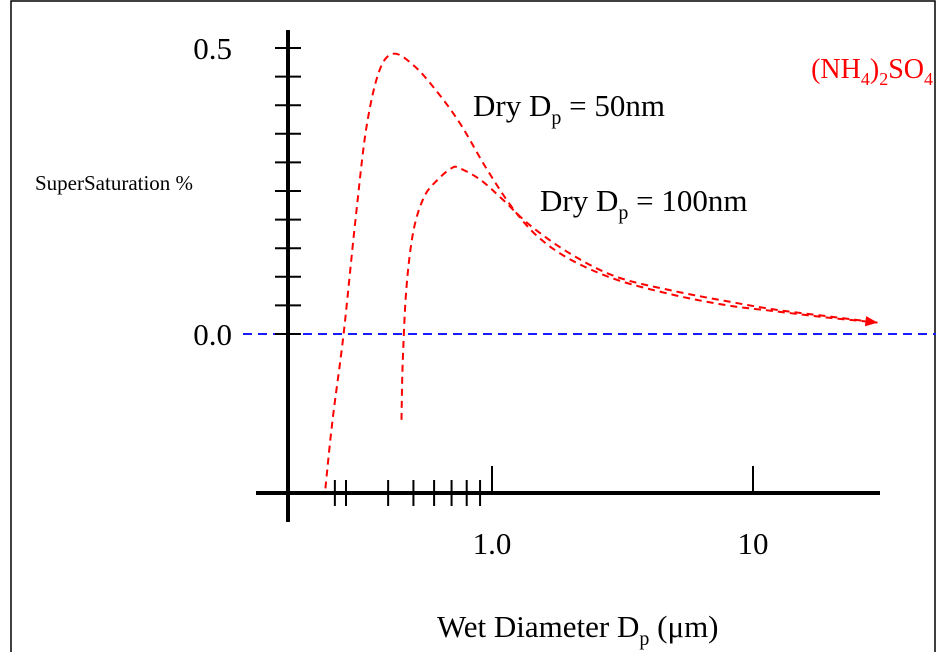 Image resolution: width=936 pixels, height=657 pixels. I want to click on x-axis-label: Wet Diameter Dp (μm), so click(578, 629).